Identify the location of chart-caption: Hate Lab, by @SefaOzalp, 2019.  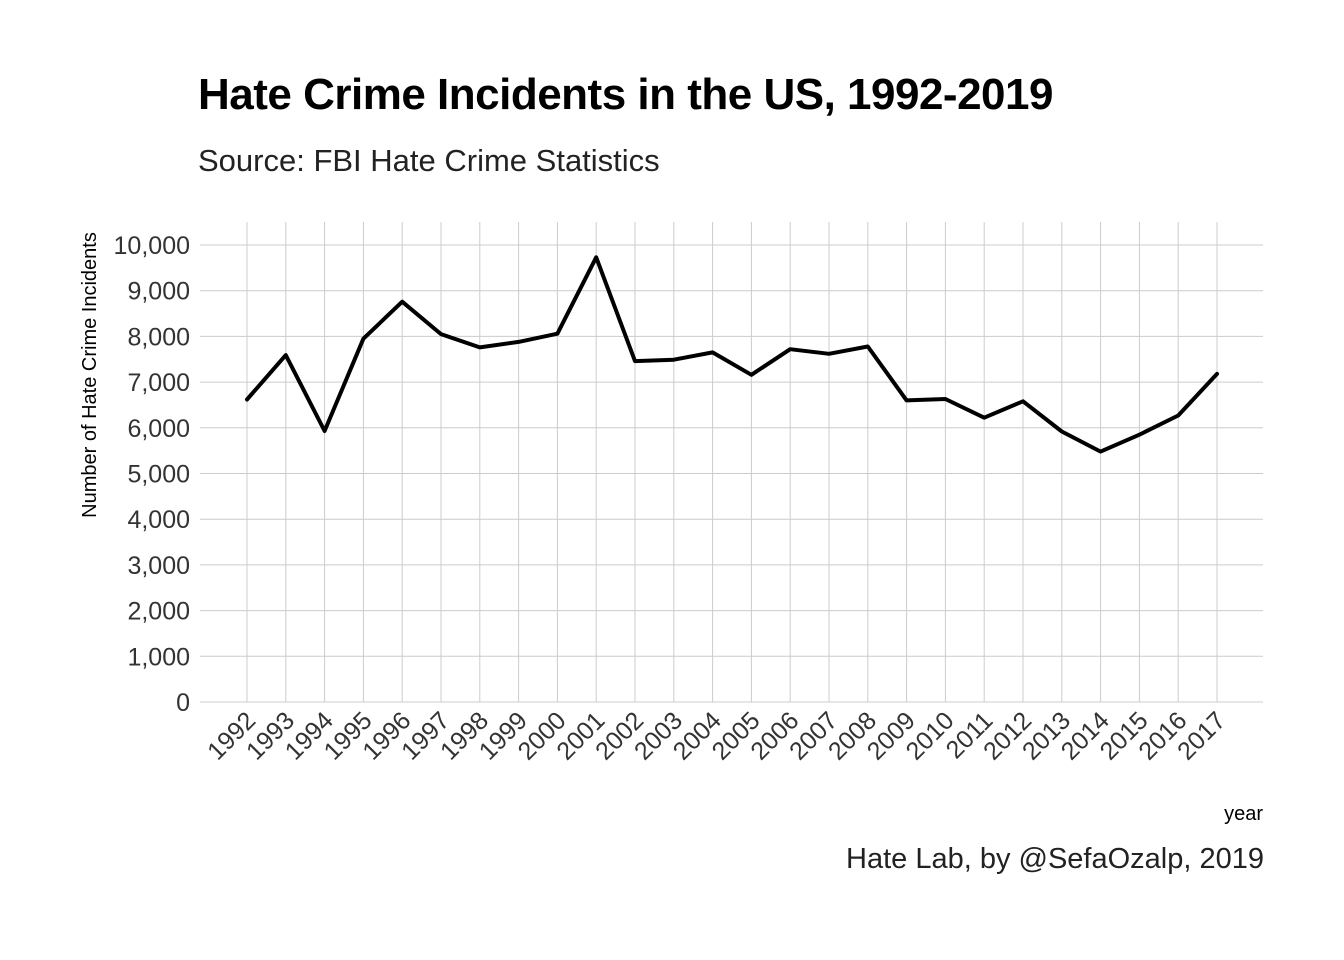
(1055, 859).